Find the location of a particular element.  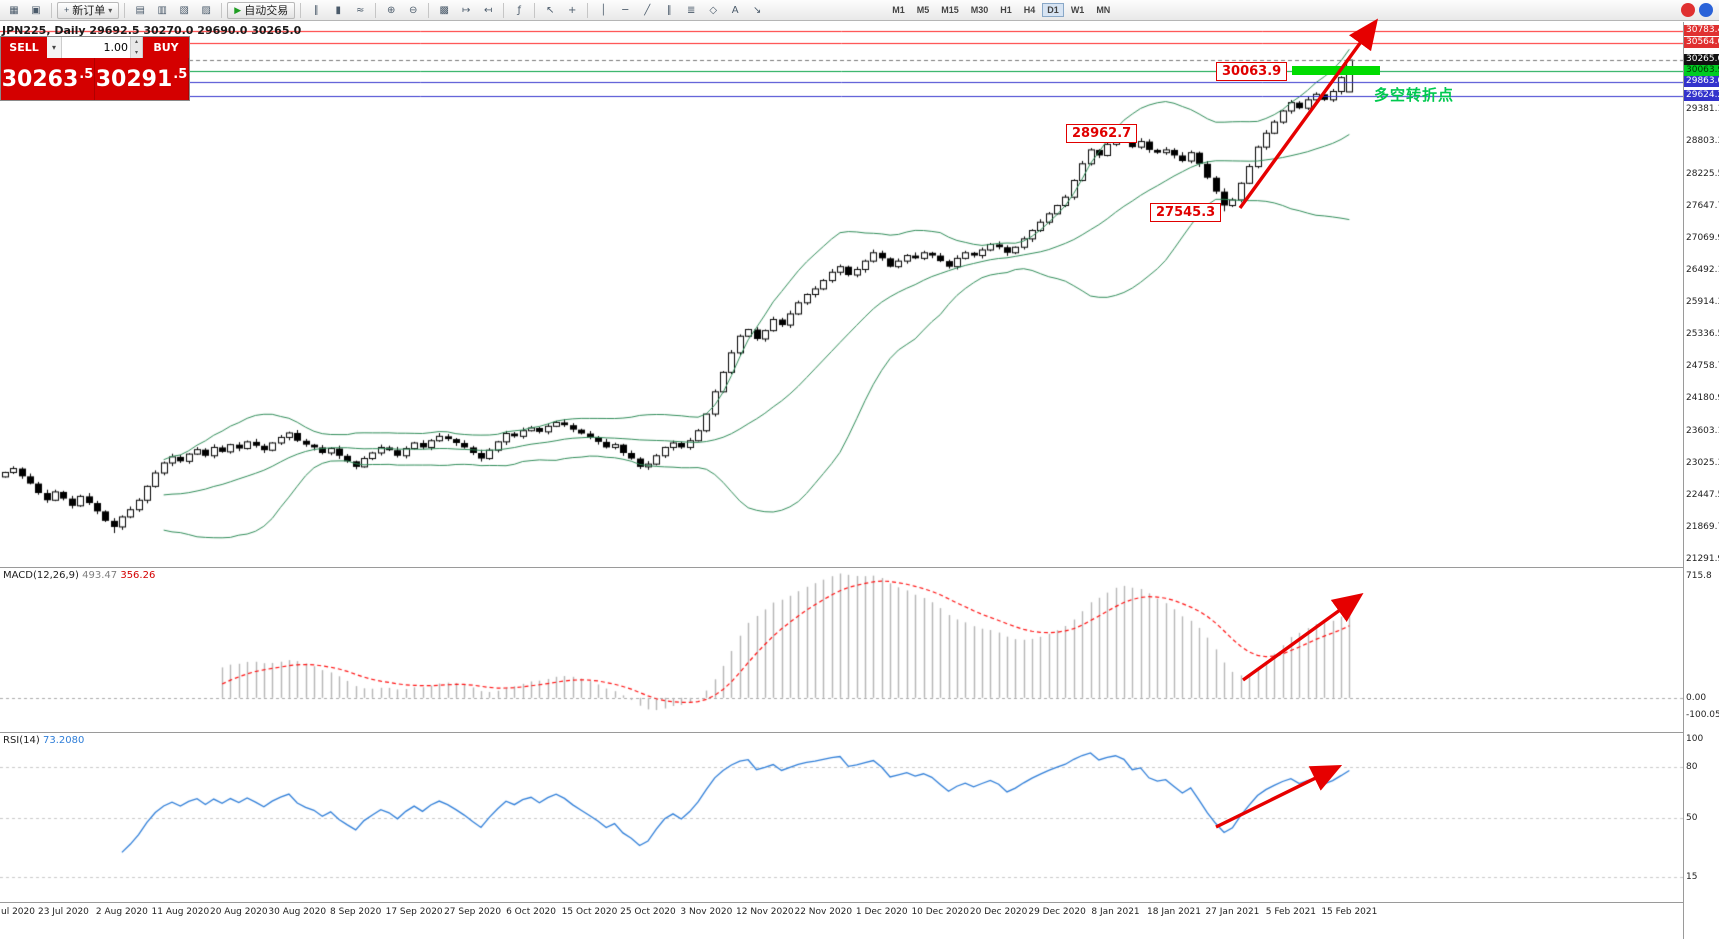

terminal-icon: ▨ is located at coordinates (206, 10).